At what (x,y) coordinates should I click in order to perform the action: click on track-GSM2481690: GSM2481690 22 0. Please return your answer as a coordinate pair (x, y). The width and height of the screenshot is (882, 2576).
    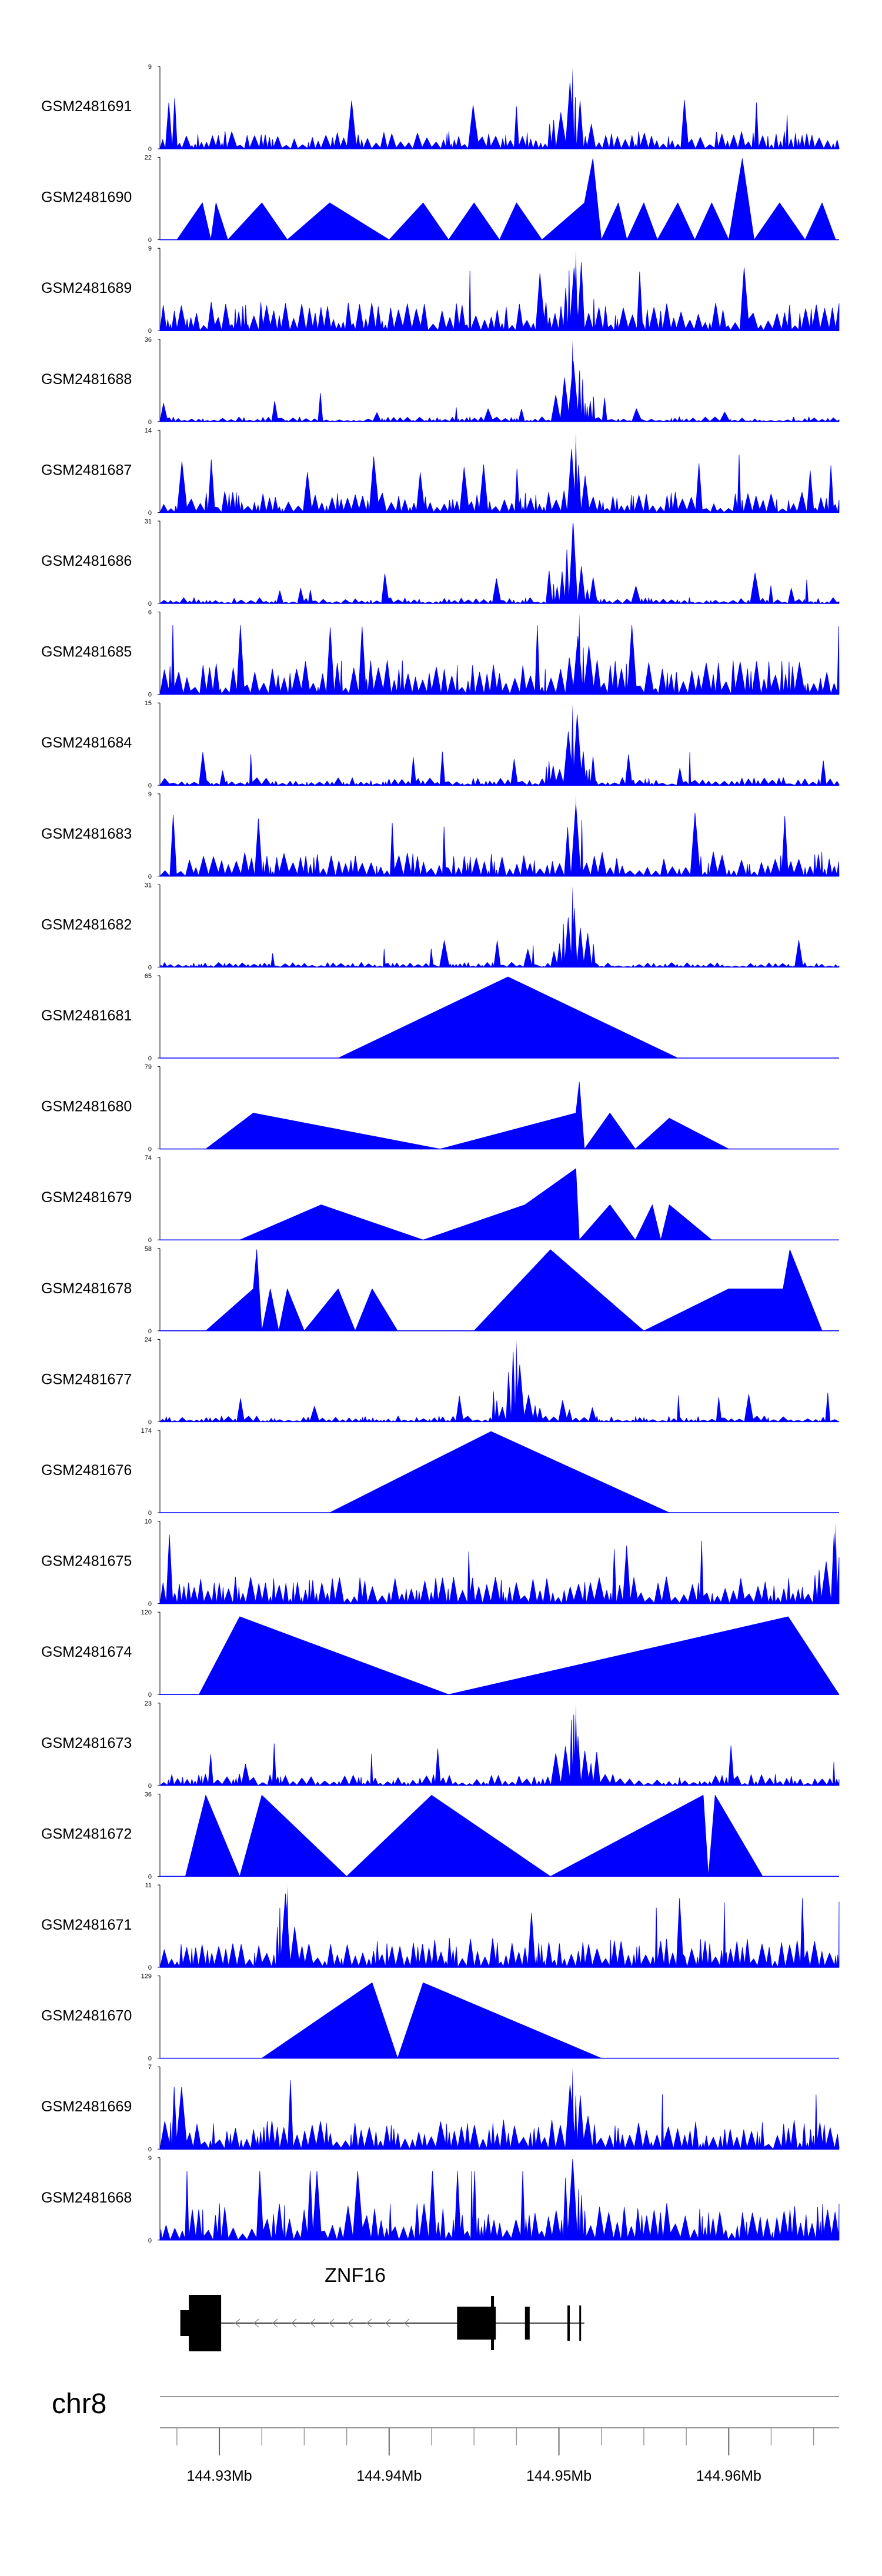
    Looking at the image, I should click on (440, 199).